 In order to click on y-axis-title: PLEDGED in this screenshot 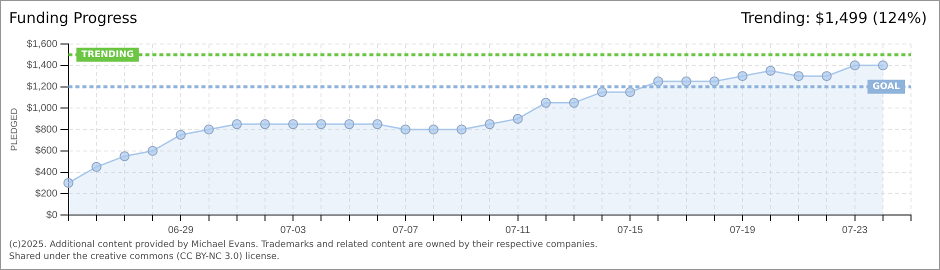, I will do `click(13, 129)`.